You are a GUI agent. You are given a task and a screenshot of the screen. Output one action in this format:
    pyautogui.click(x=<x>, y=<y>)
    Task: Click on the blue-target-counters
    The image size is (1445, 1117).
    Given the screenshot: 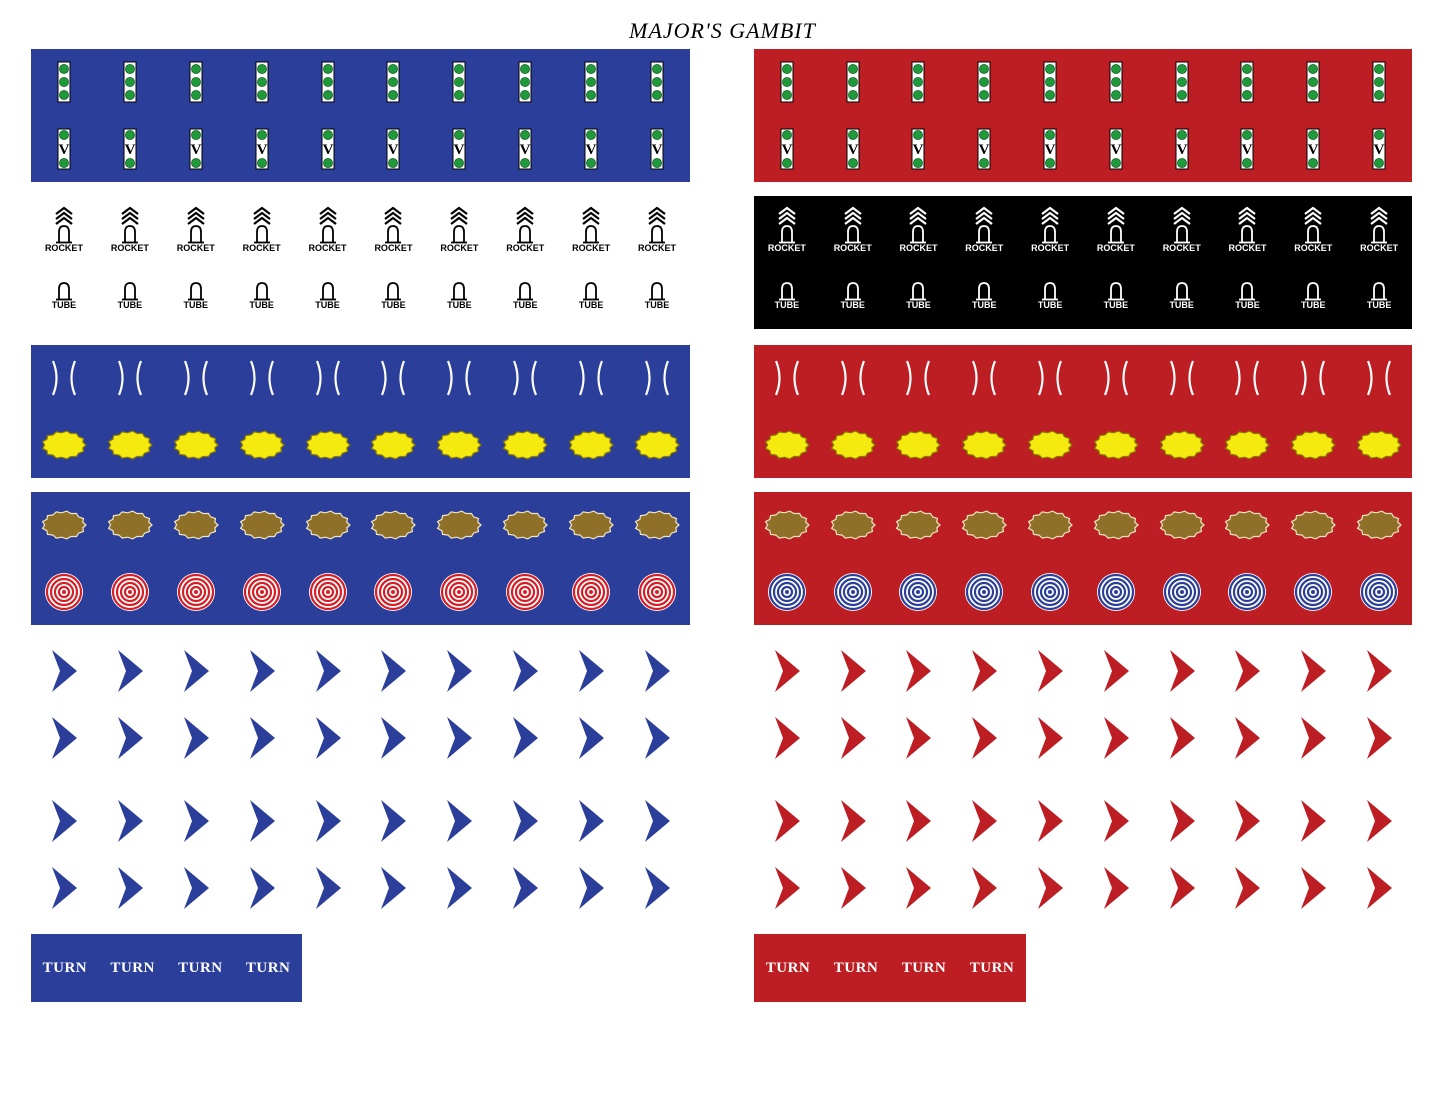 What is the action you would take?
    pyautogui.click(x=360, y=558)
    